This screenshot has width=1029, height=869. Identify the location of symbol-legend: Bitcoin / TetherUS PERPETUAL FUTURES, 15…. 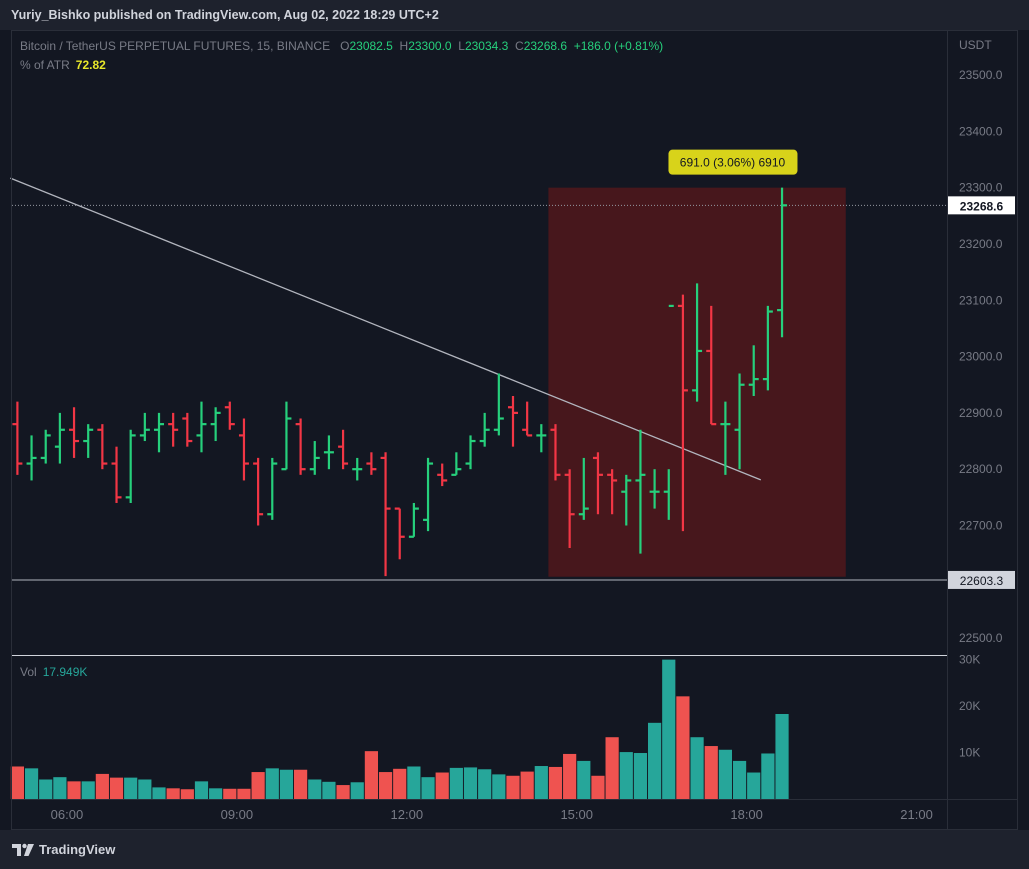
(341, 46).